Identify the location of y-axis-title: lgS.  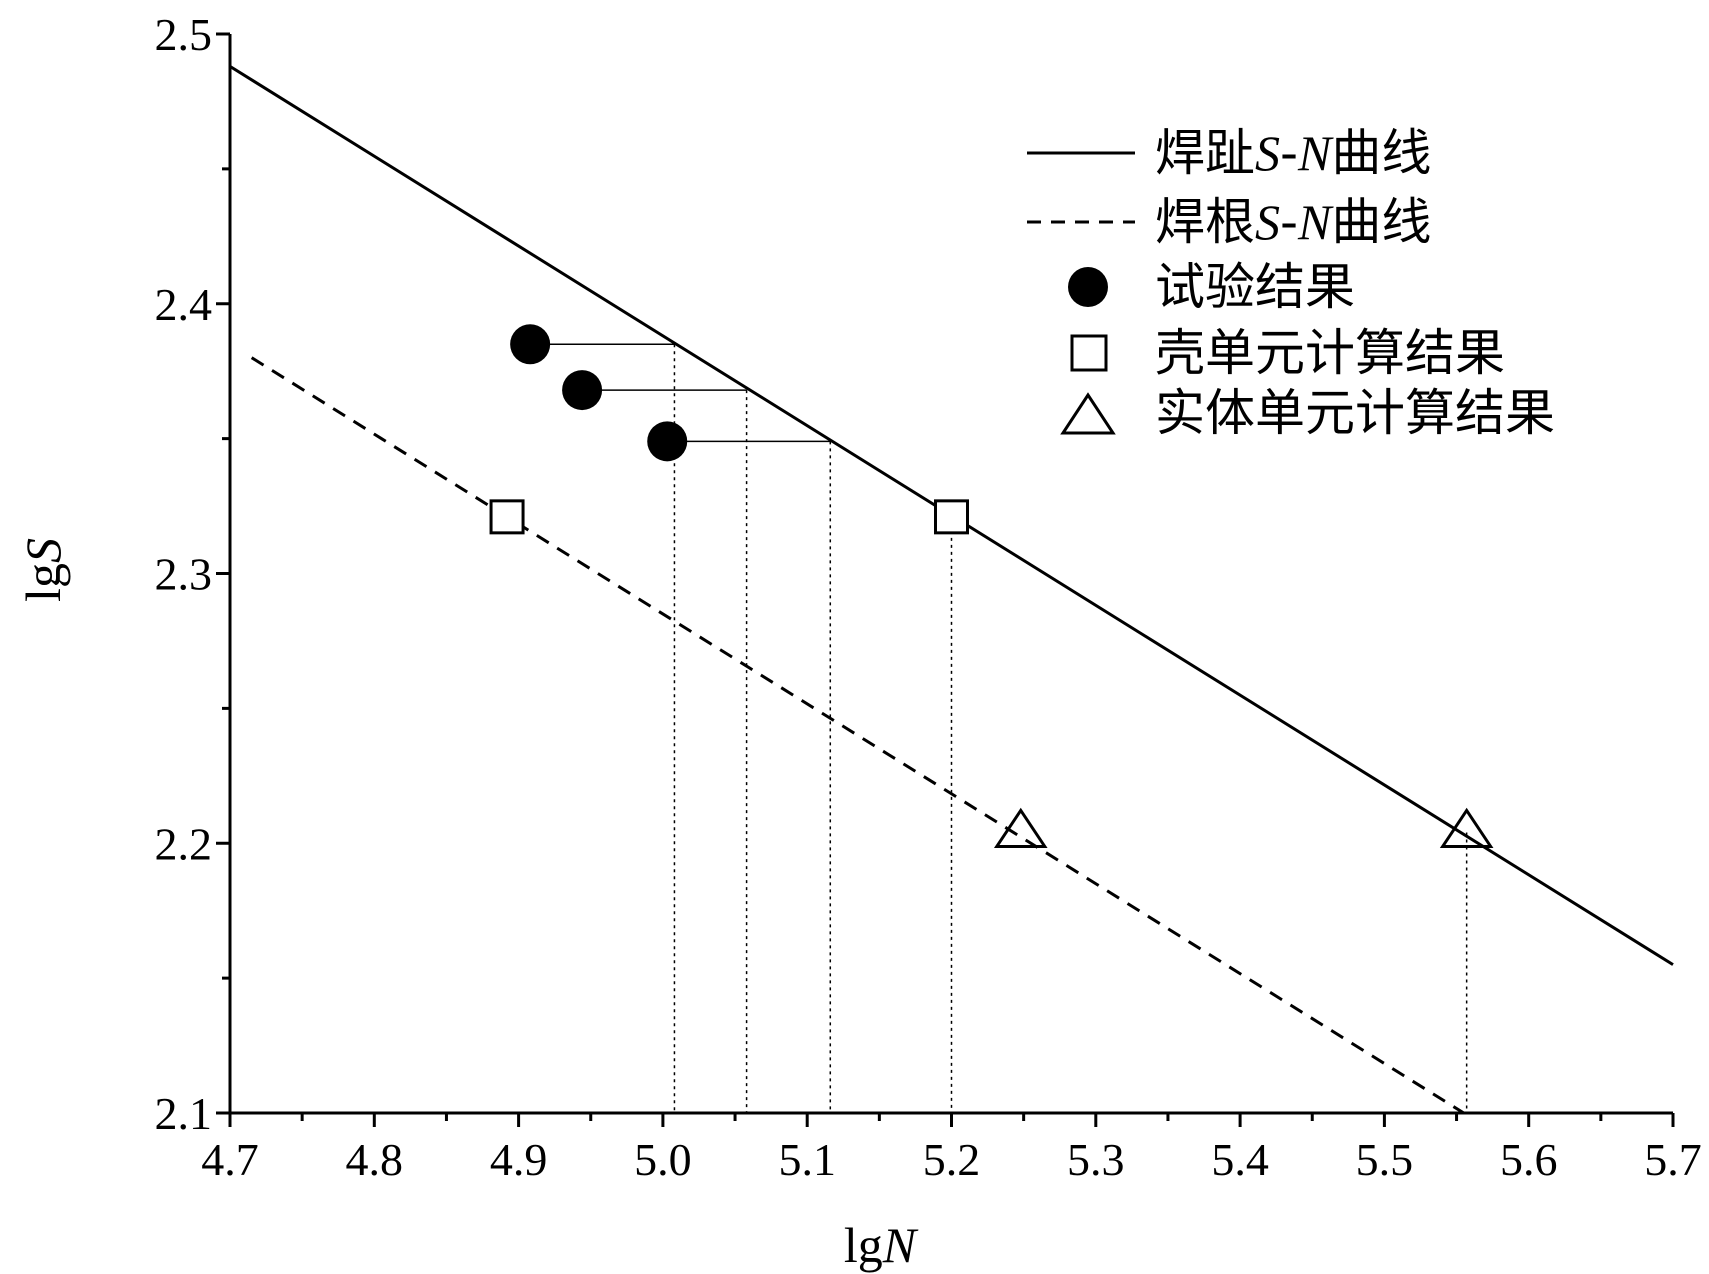
(43, 570).